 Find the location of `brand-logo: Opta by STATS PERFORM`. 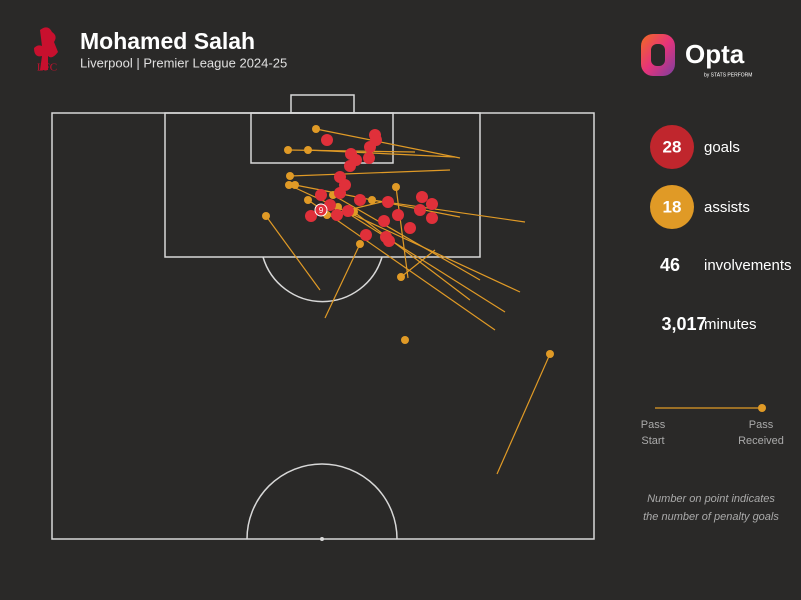

brand-logo: Opta by STATS PERFORM is located at coordinates (696, 56).